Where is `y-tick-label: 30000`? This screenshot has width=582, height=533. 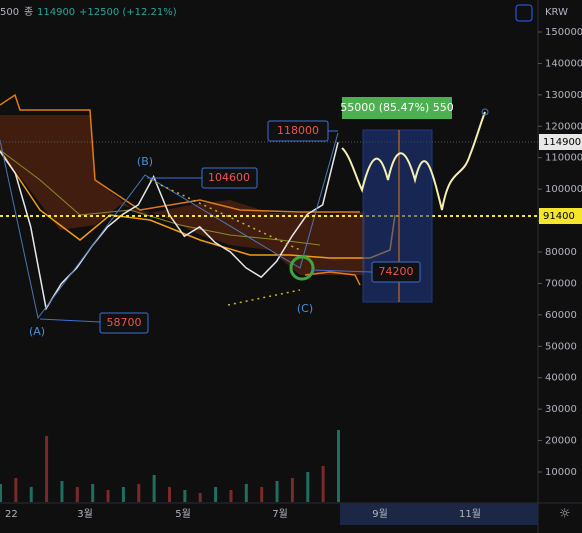
y-tick-label: 30000 is located at coordinates (561, 409).